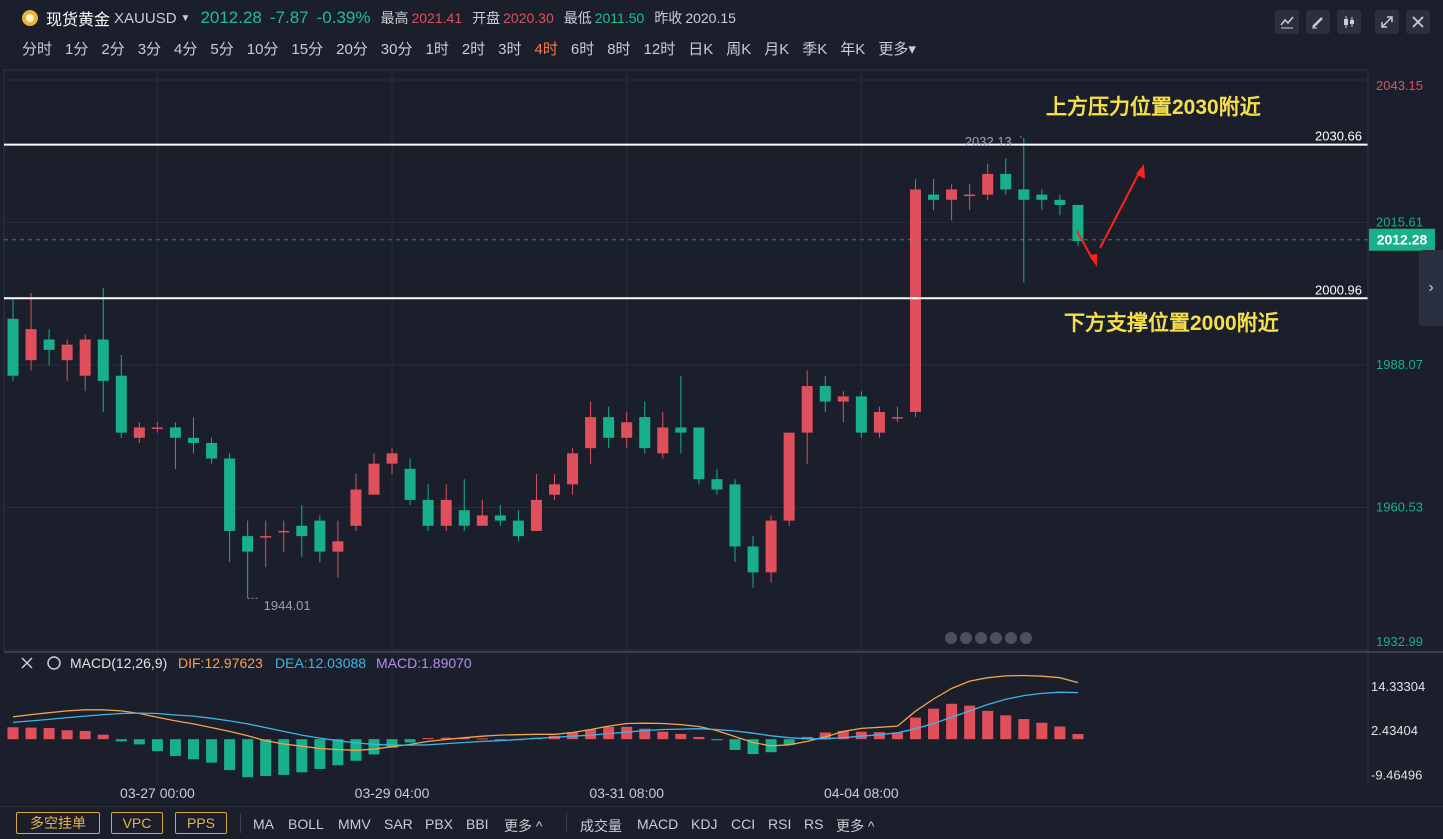 This screenshot has height=839, width=1443. What do you see at coordinates (510, 49) in the screenshot?
I see `period-tab: 3时` at bounding box center [510, 49].